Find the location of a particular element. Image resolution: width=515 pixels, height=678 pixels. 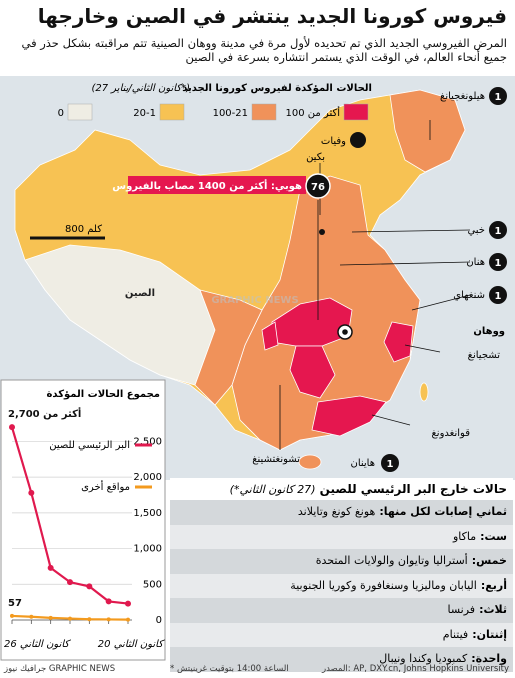

legend: أكثر من 100 100-21 20-1 0 is located at coordinates (213, 112).